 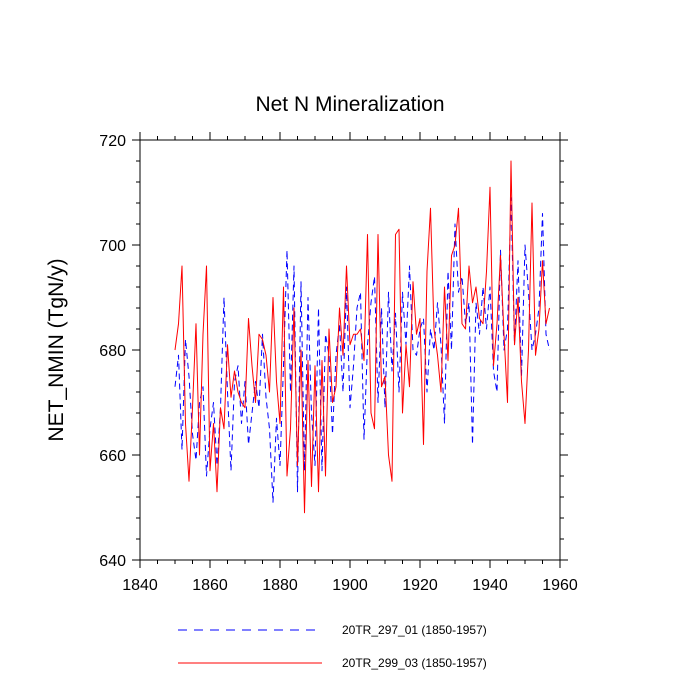 I want to click on y-tick-label: 720, so click(x=112, y=141).